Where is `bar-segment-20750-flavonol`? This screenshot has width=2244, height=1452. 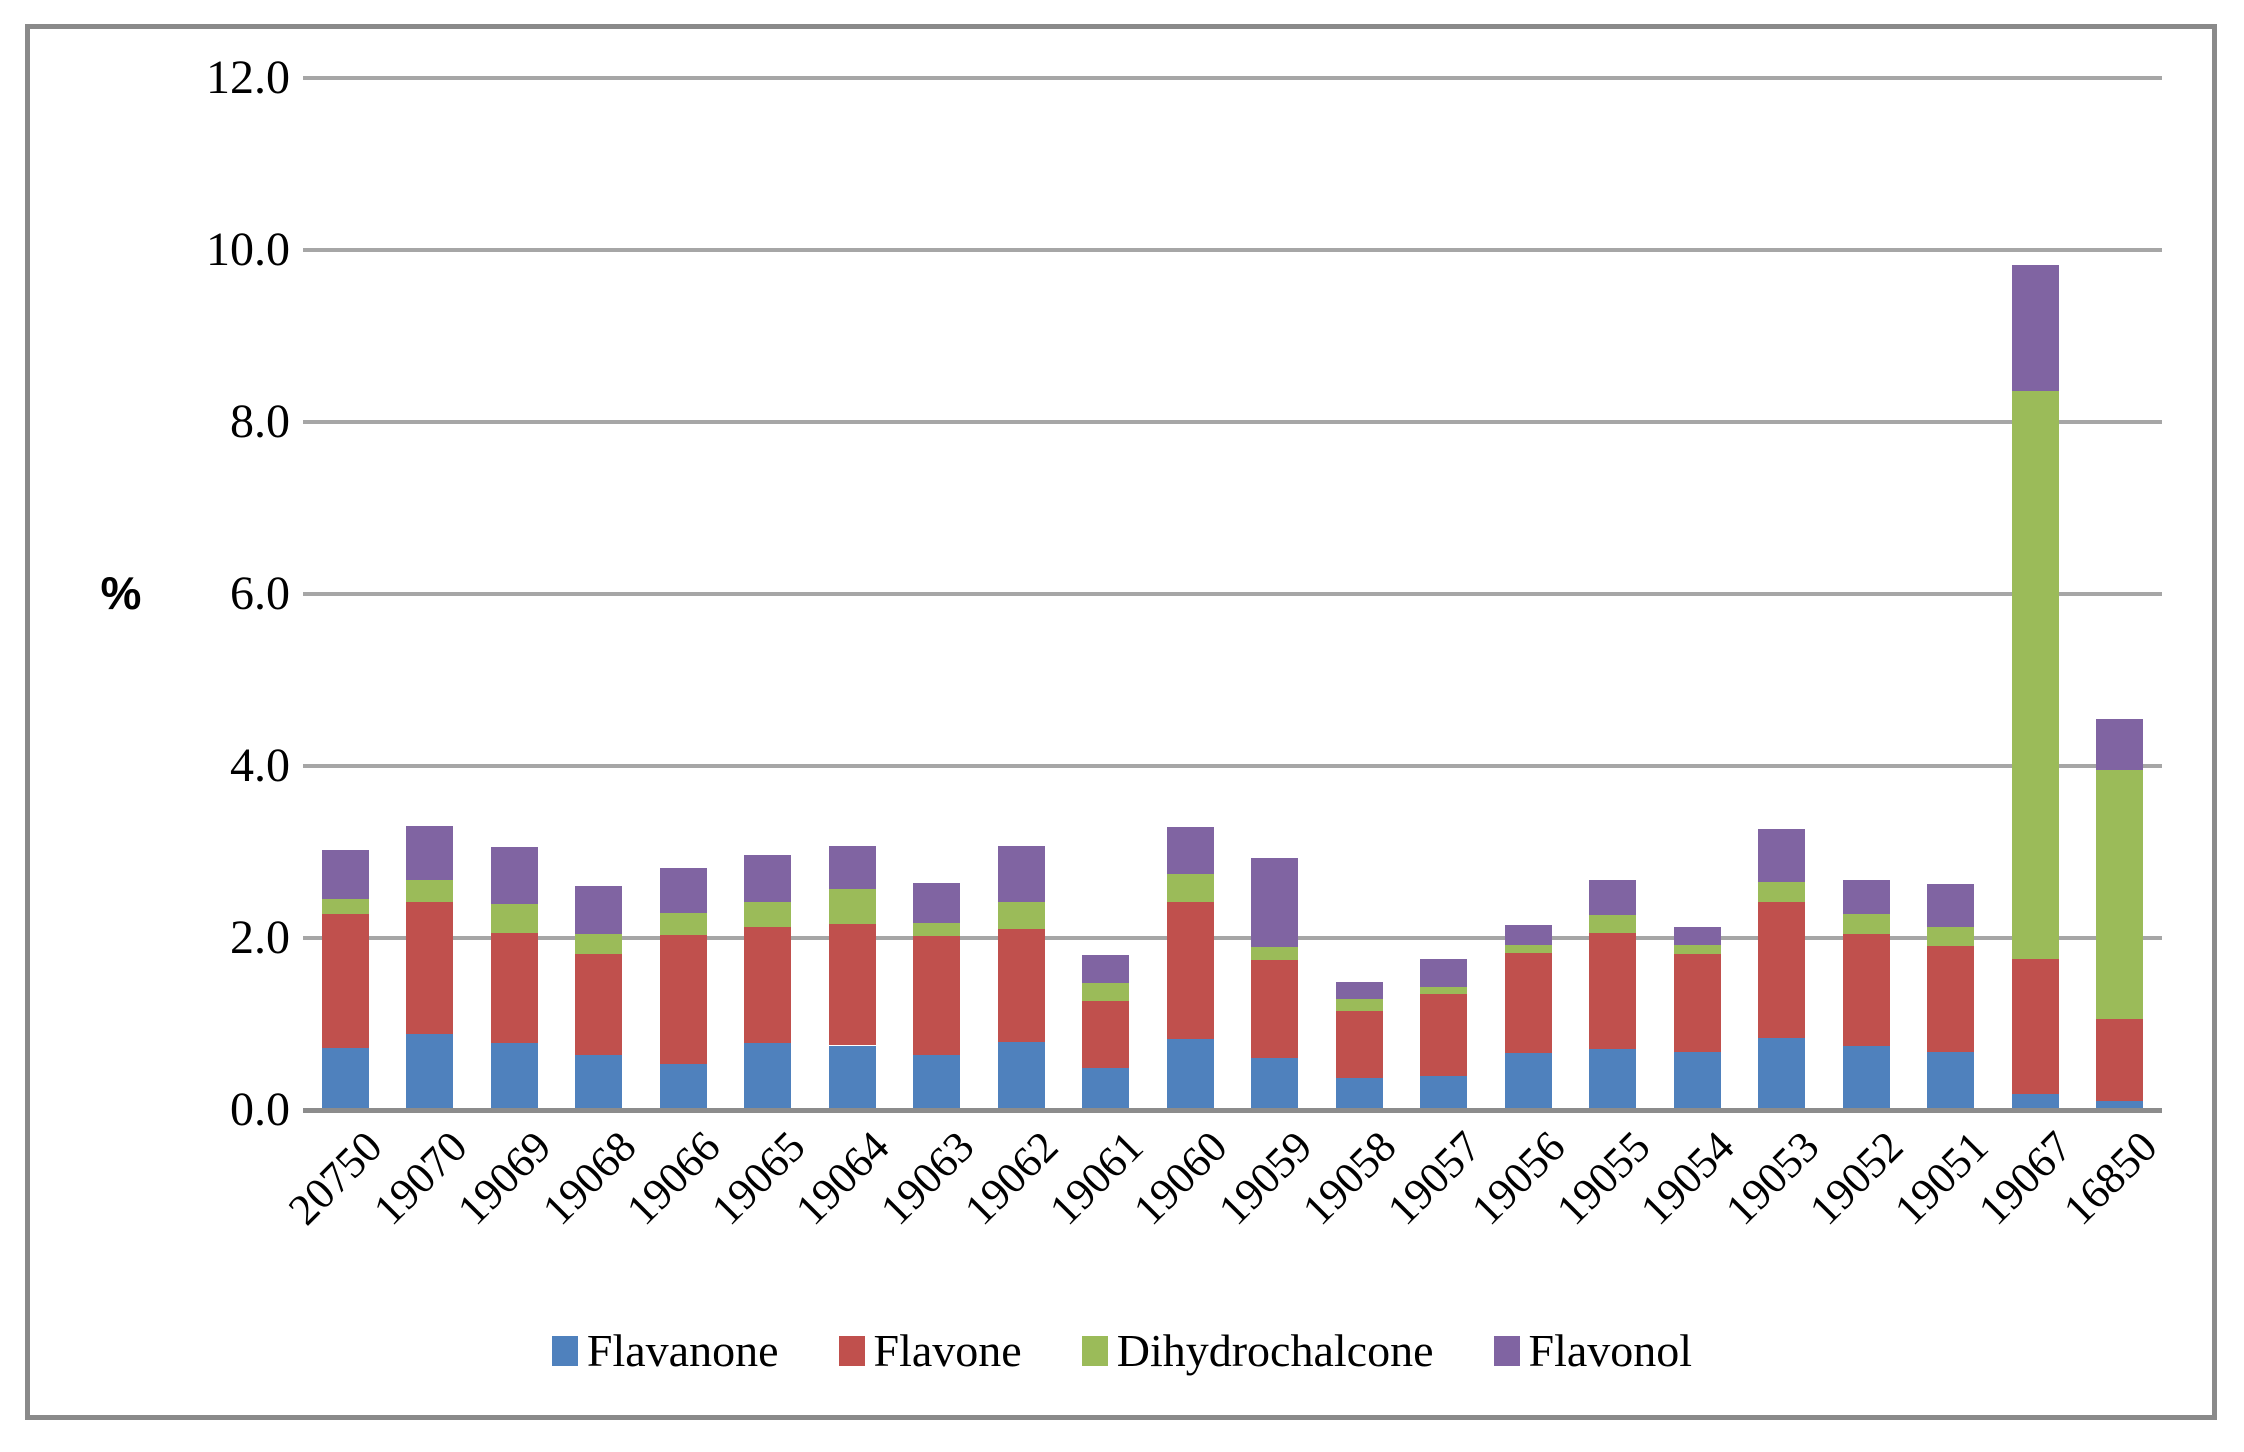
bar-segment-20750-flavonol is located at coordinates (345, 875).